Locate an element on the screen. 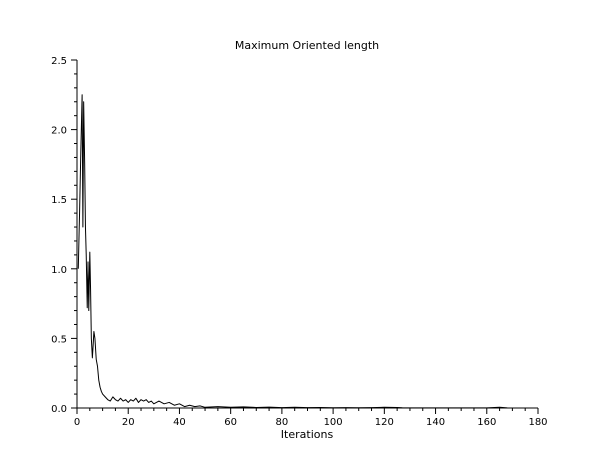 The width and height of the screenshot is (614, 470). y-tick-label: 2.0 is located at coordinates (59, 131).